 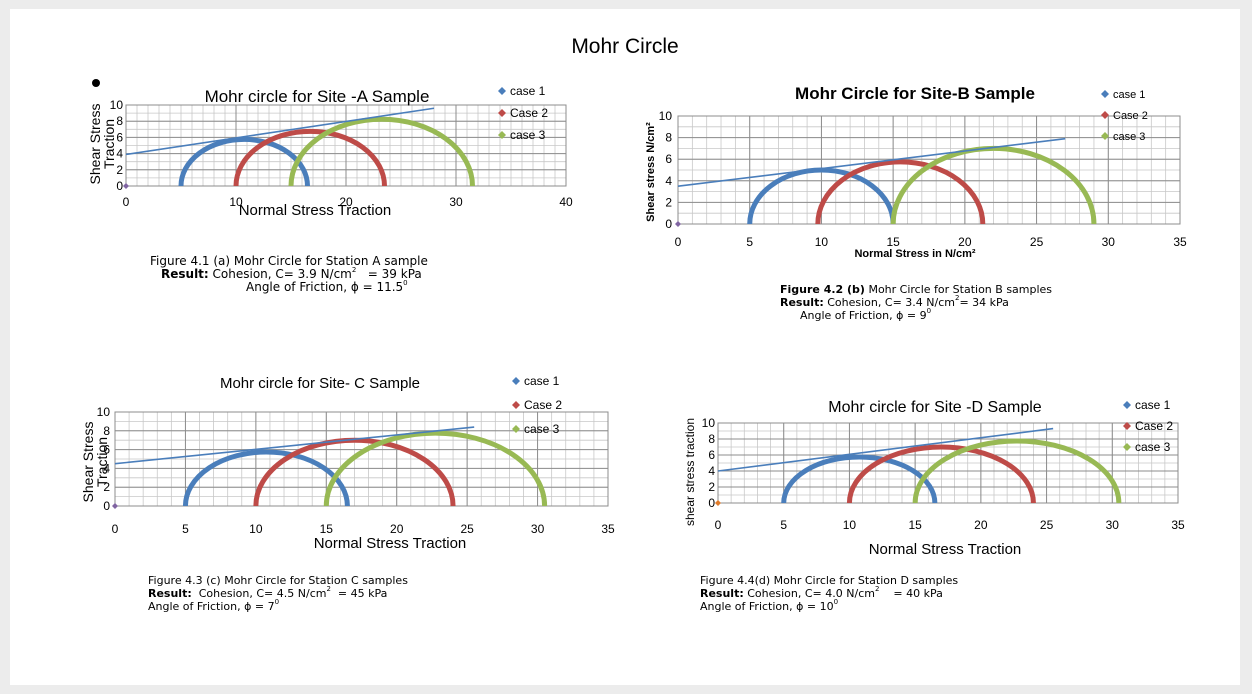 I want to click on c1-legend-0-marker, so click(x=1105, y=94).